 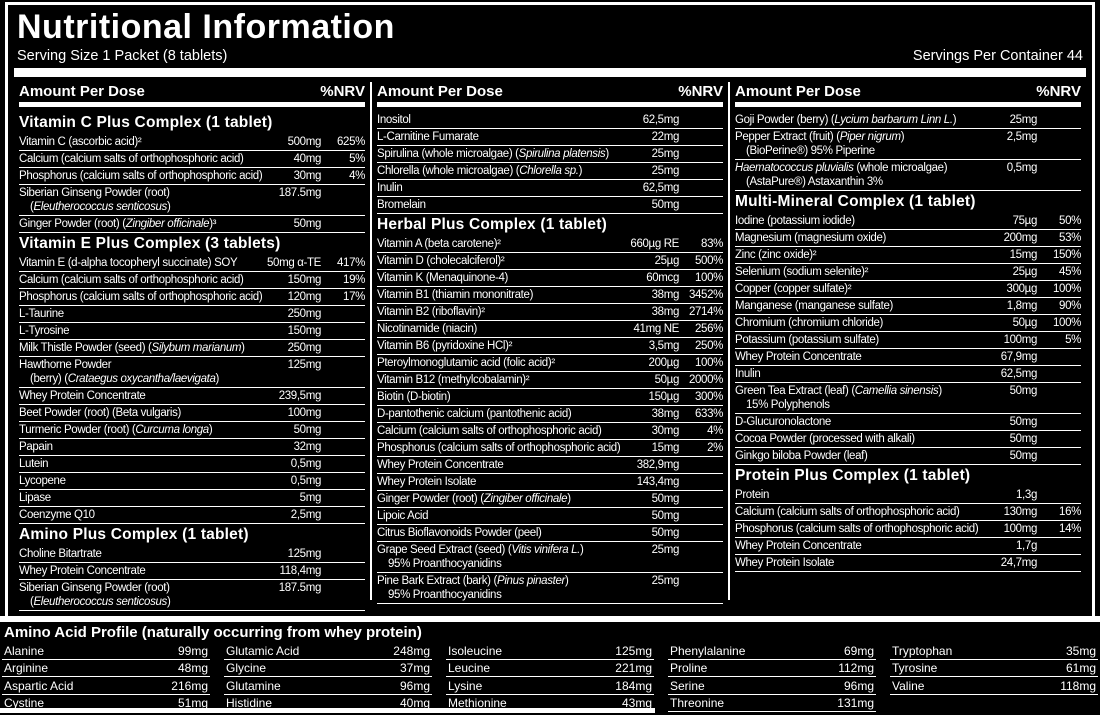 What do you see at coordinates (39, 685) in the screenshot?
I see `amino-acid-name: Aspartic Acid` at bounding box center [39, 685].